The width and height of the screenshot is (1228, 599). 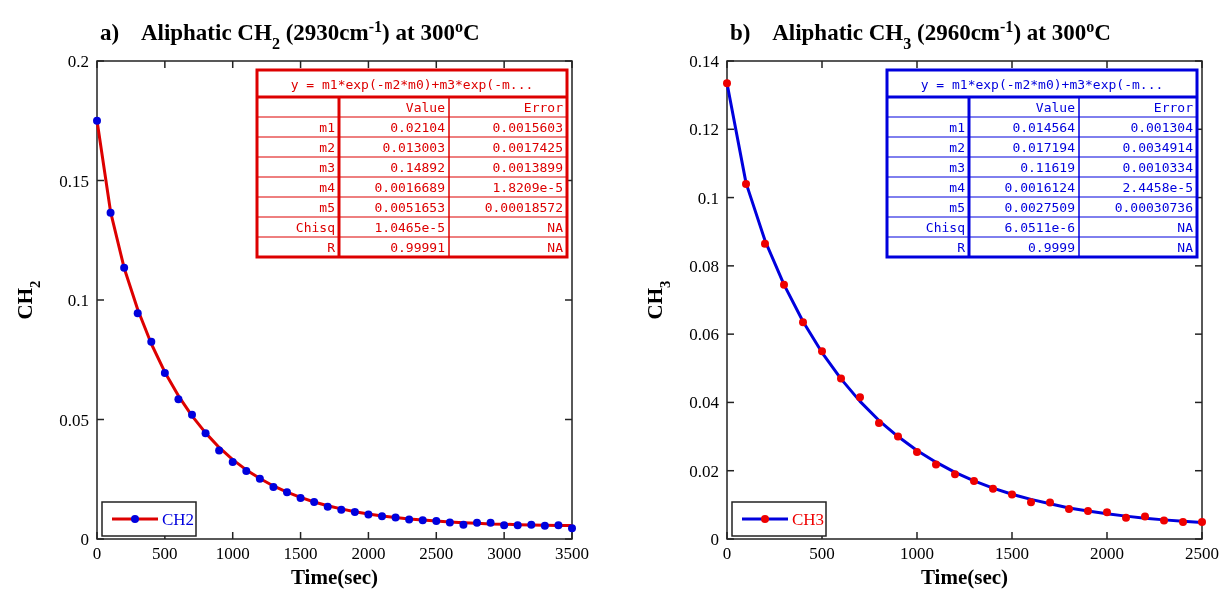 What do you see at coordinates (74, 420) in the screenshot?
I see `y-tick-label: 0.05` at bounding box center [74, 420].